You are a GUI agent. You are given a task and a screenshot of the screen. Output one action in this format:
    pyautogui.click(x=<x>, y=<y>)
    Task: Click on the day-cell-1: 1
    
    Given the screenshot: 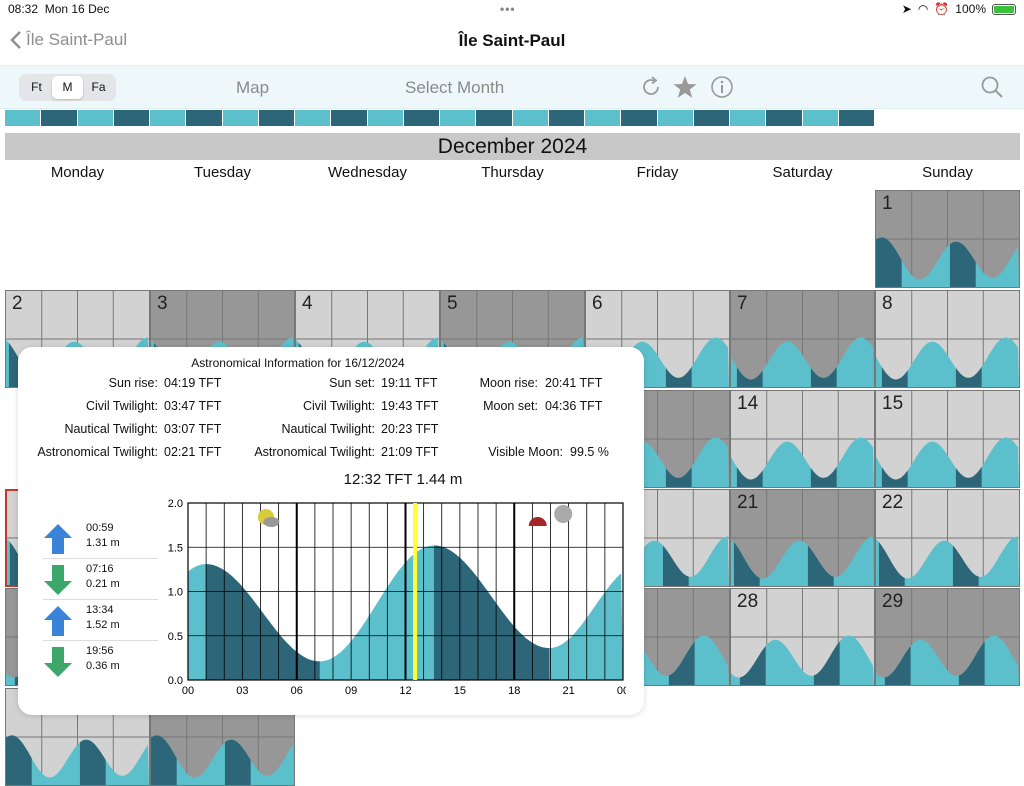 What is the action you would take?
    pyautogui.click(x=947, y=239)
    